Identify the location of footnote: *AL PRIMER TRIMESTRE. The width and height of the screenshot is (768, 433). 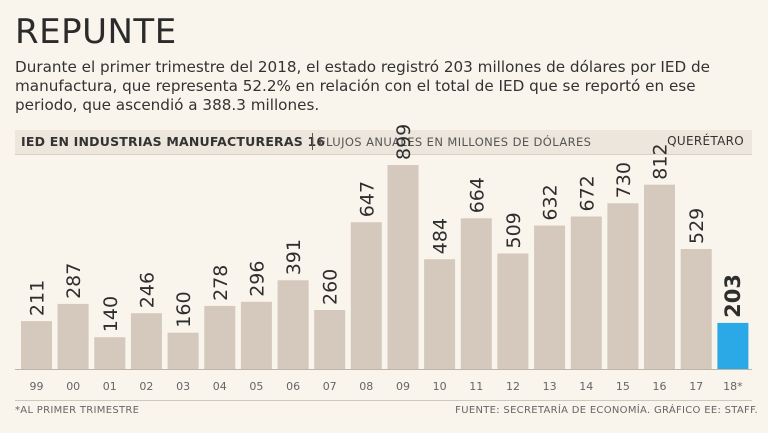
(77, 410).